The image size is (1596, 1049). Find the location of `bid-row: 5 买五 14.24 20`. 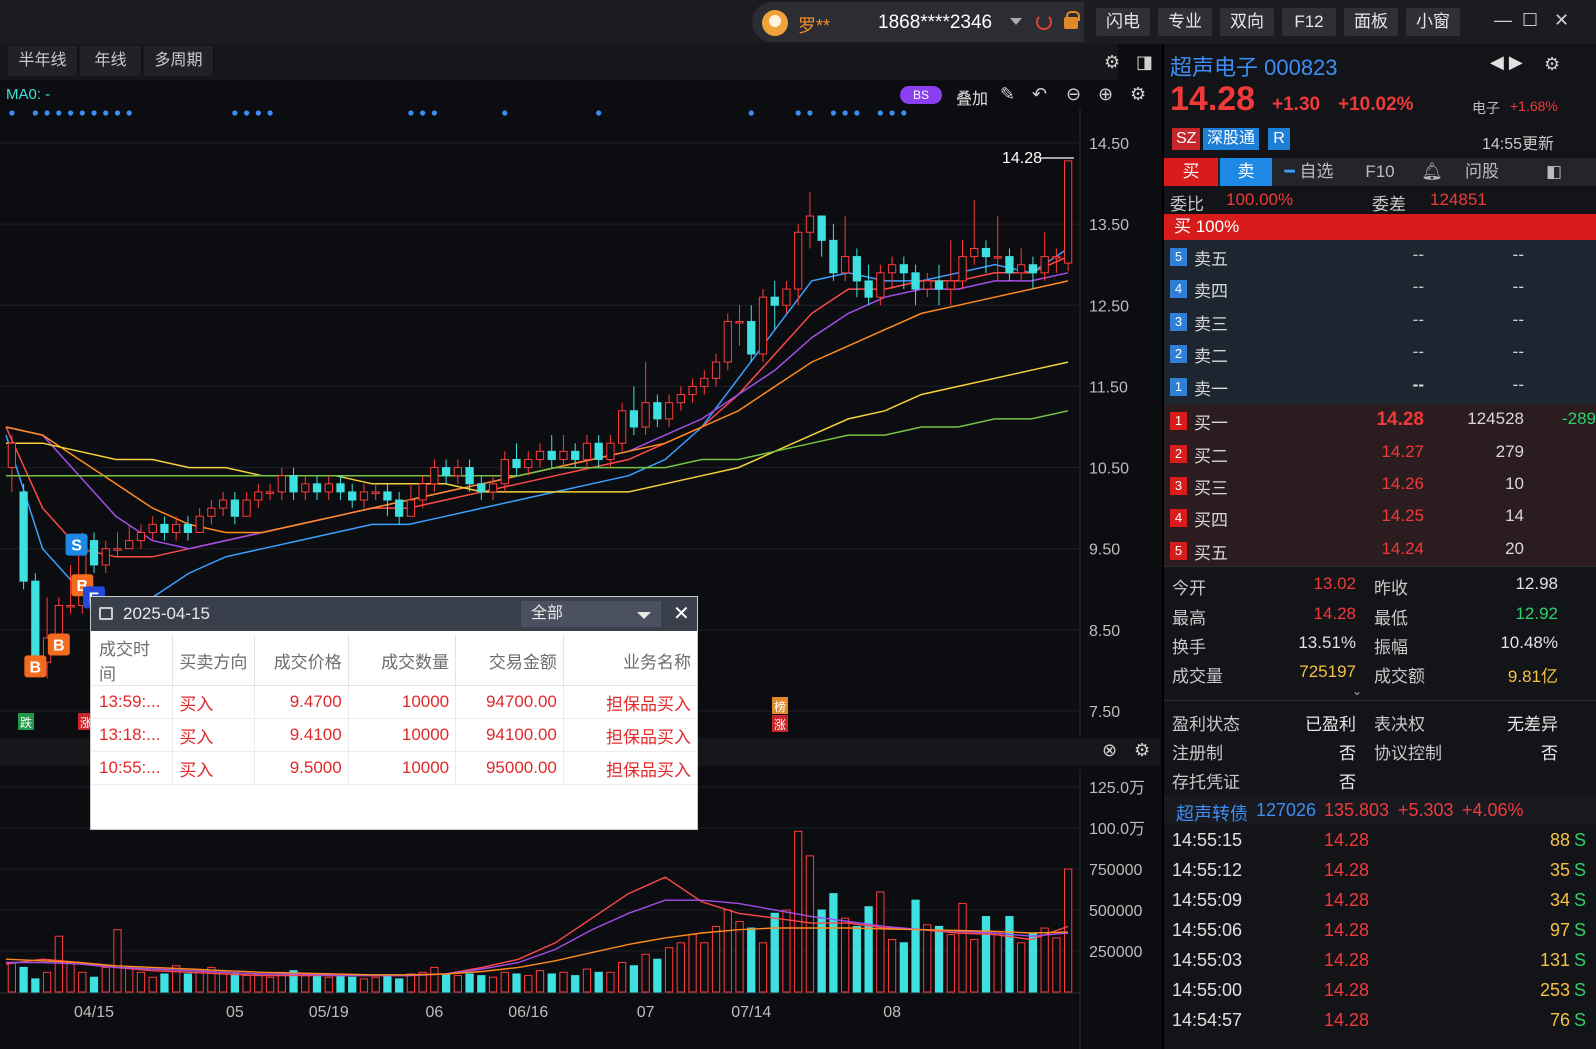

bid-row: 5 买五 14.24 20 is located at coordinates (1380, 550).